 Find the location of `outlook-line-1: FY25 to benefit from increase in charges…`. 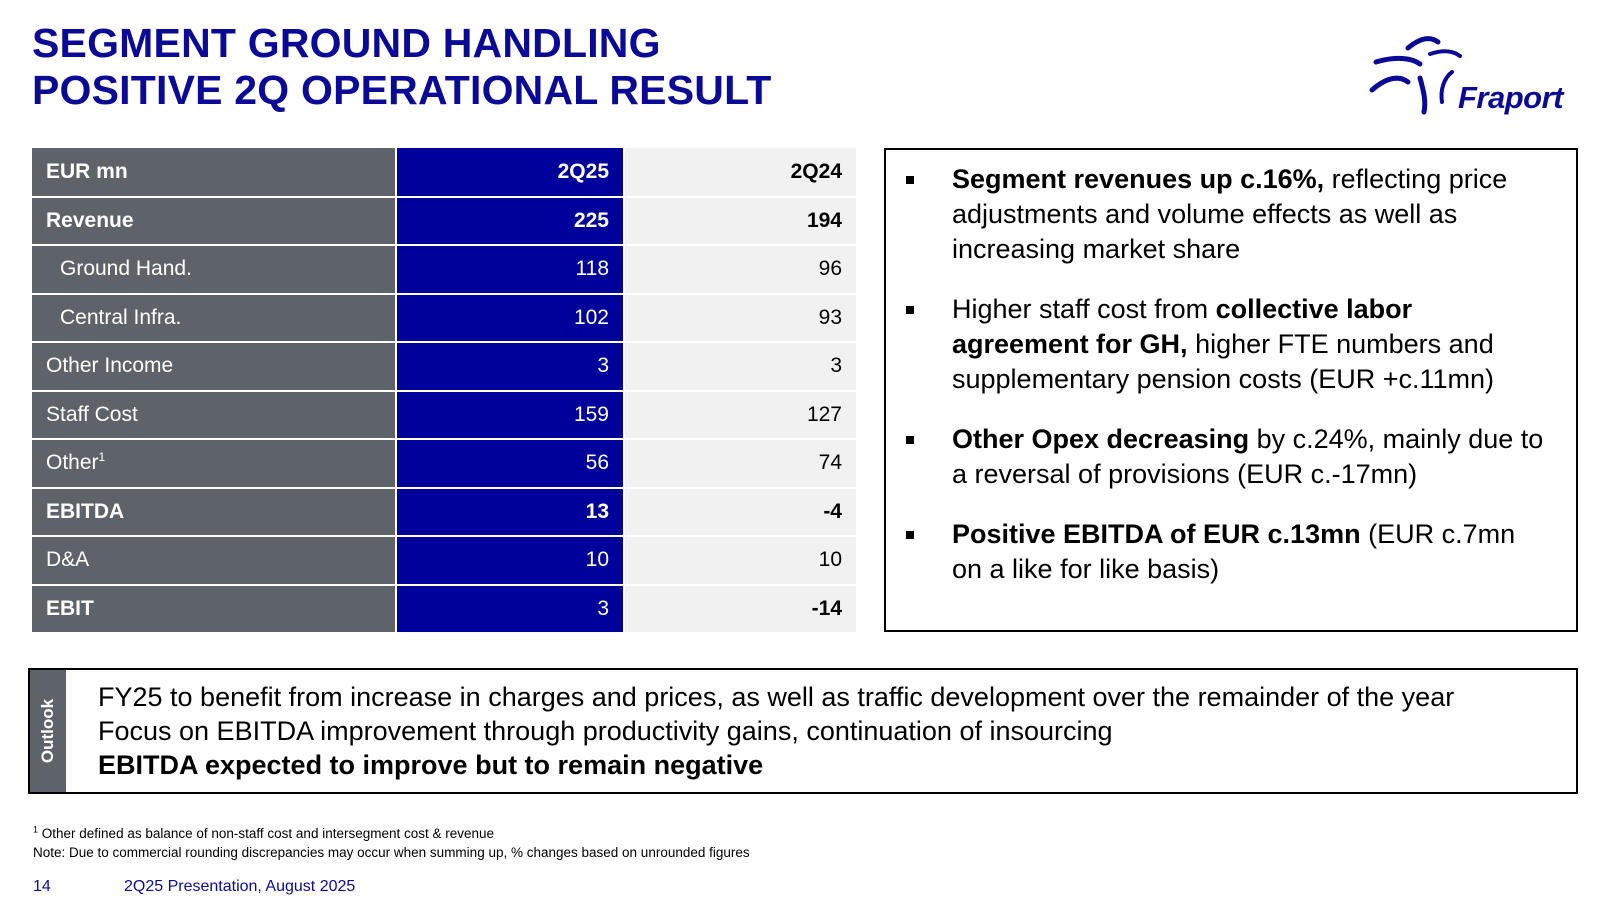

outlook-line-1: FY25 to benefit from increase in charges… is located at coordinates (776, 697).